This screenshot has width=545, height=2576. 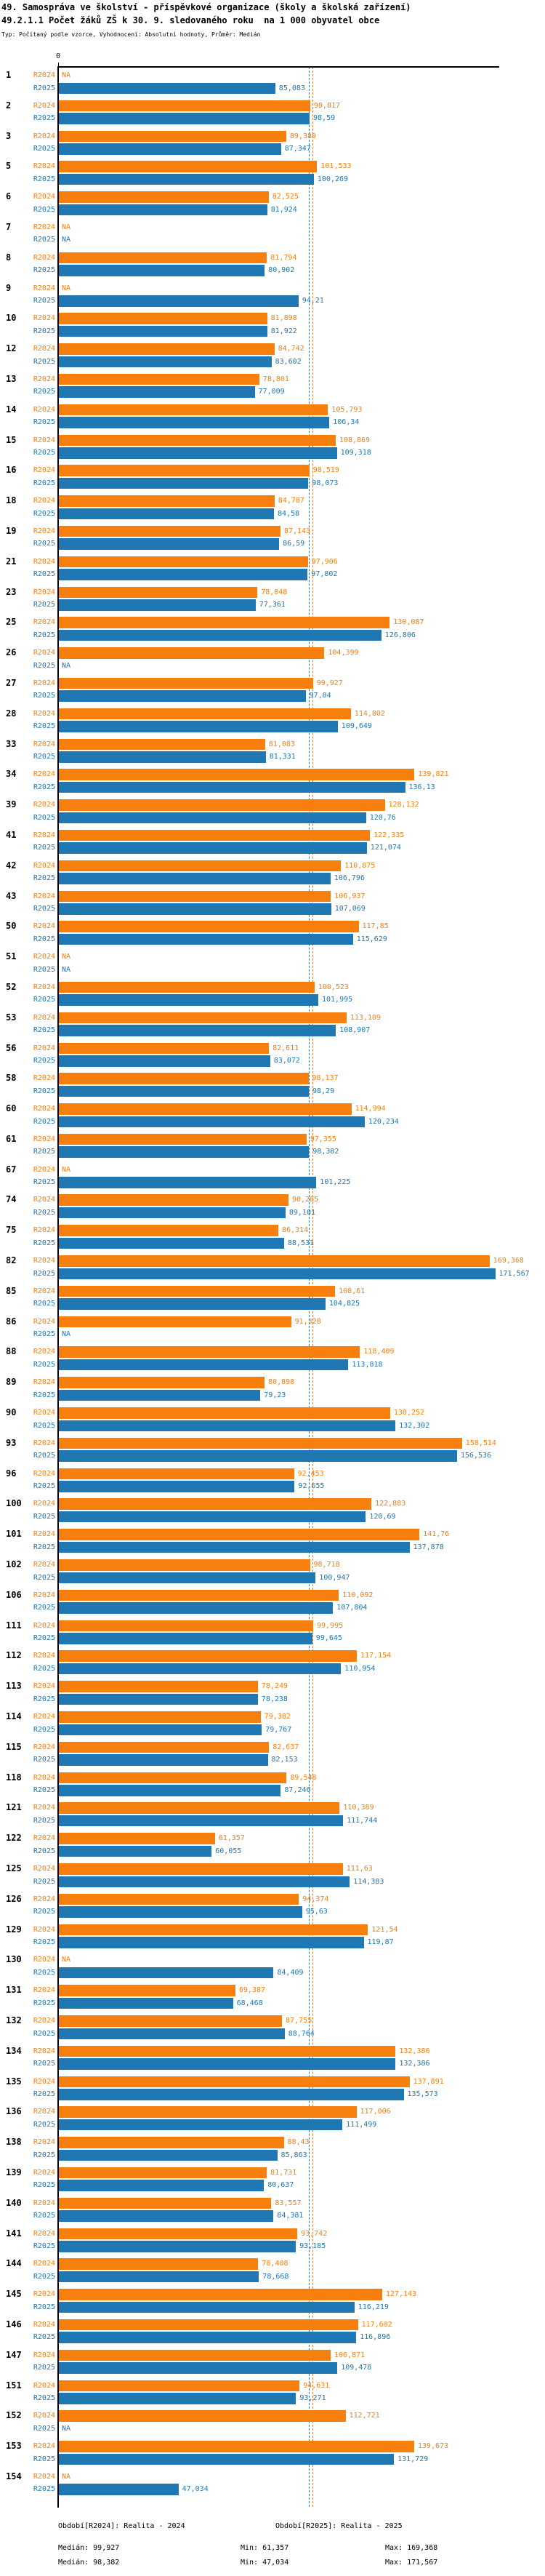 What do you see at coordinates (272, 544) in the screenshot?
I see `bar-row: R2025 86,59` at bounding box center [272, 544].